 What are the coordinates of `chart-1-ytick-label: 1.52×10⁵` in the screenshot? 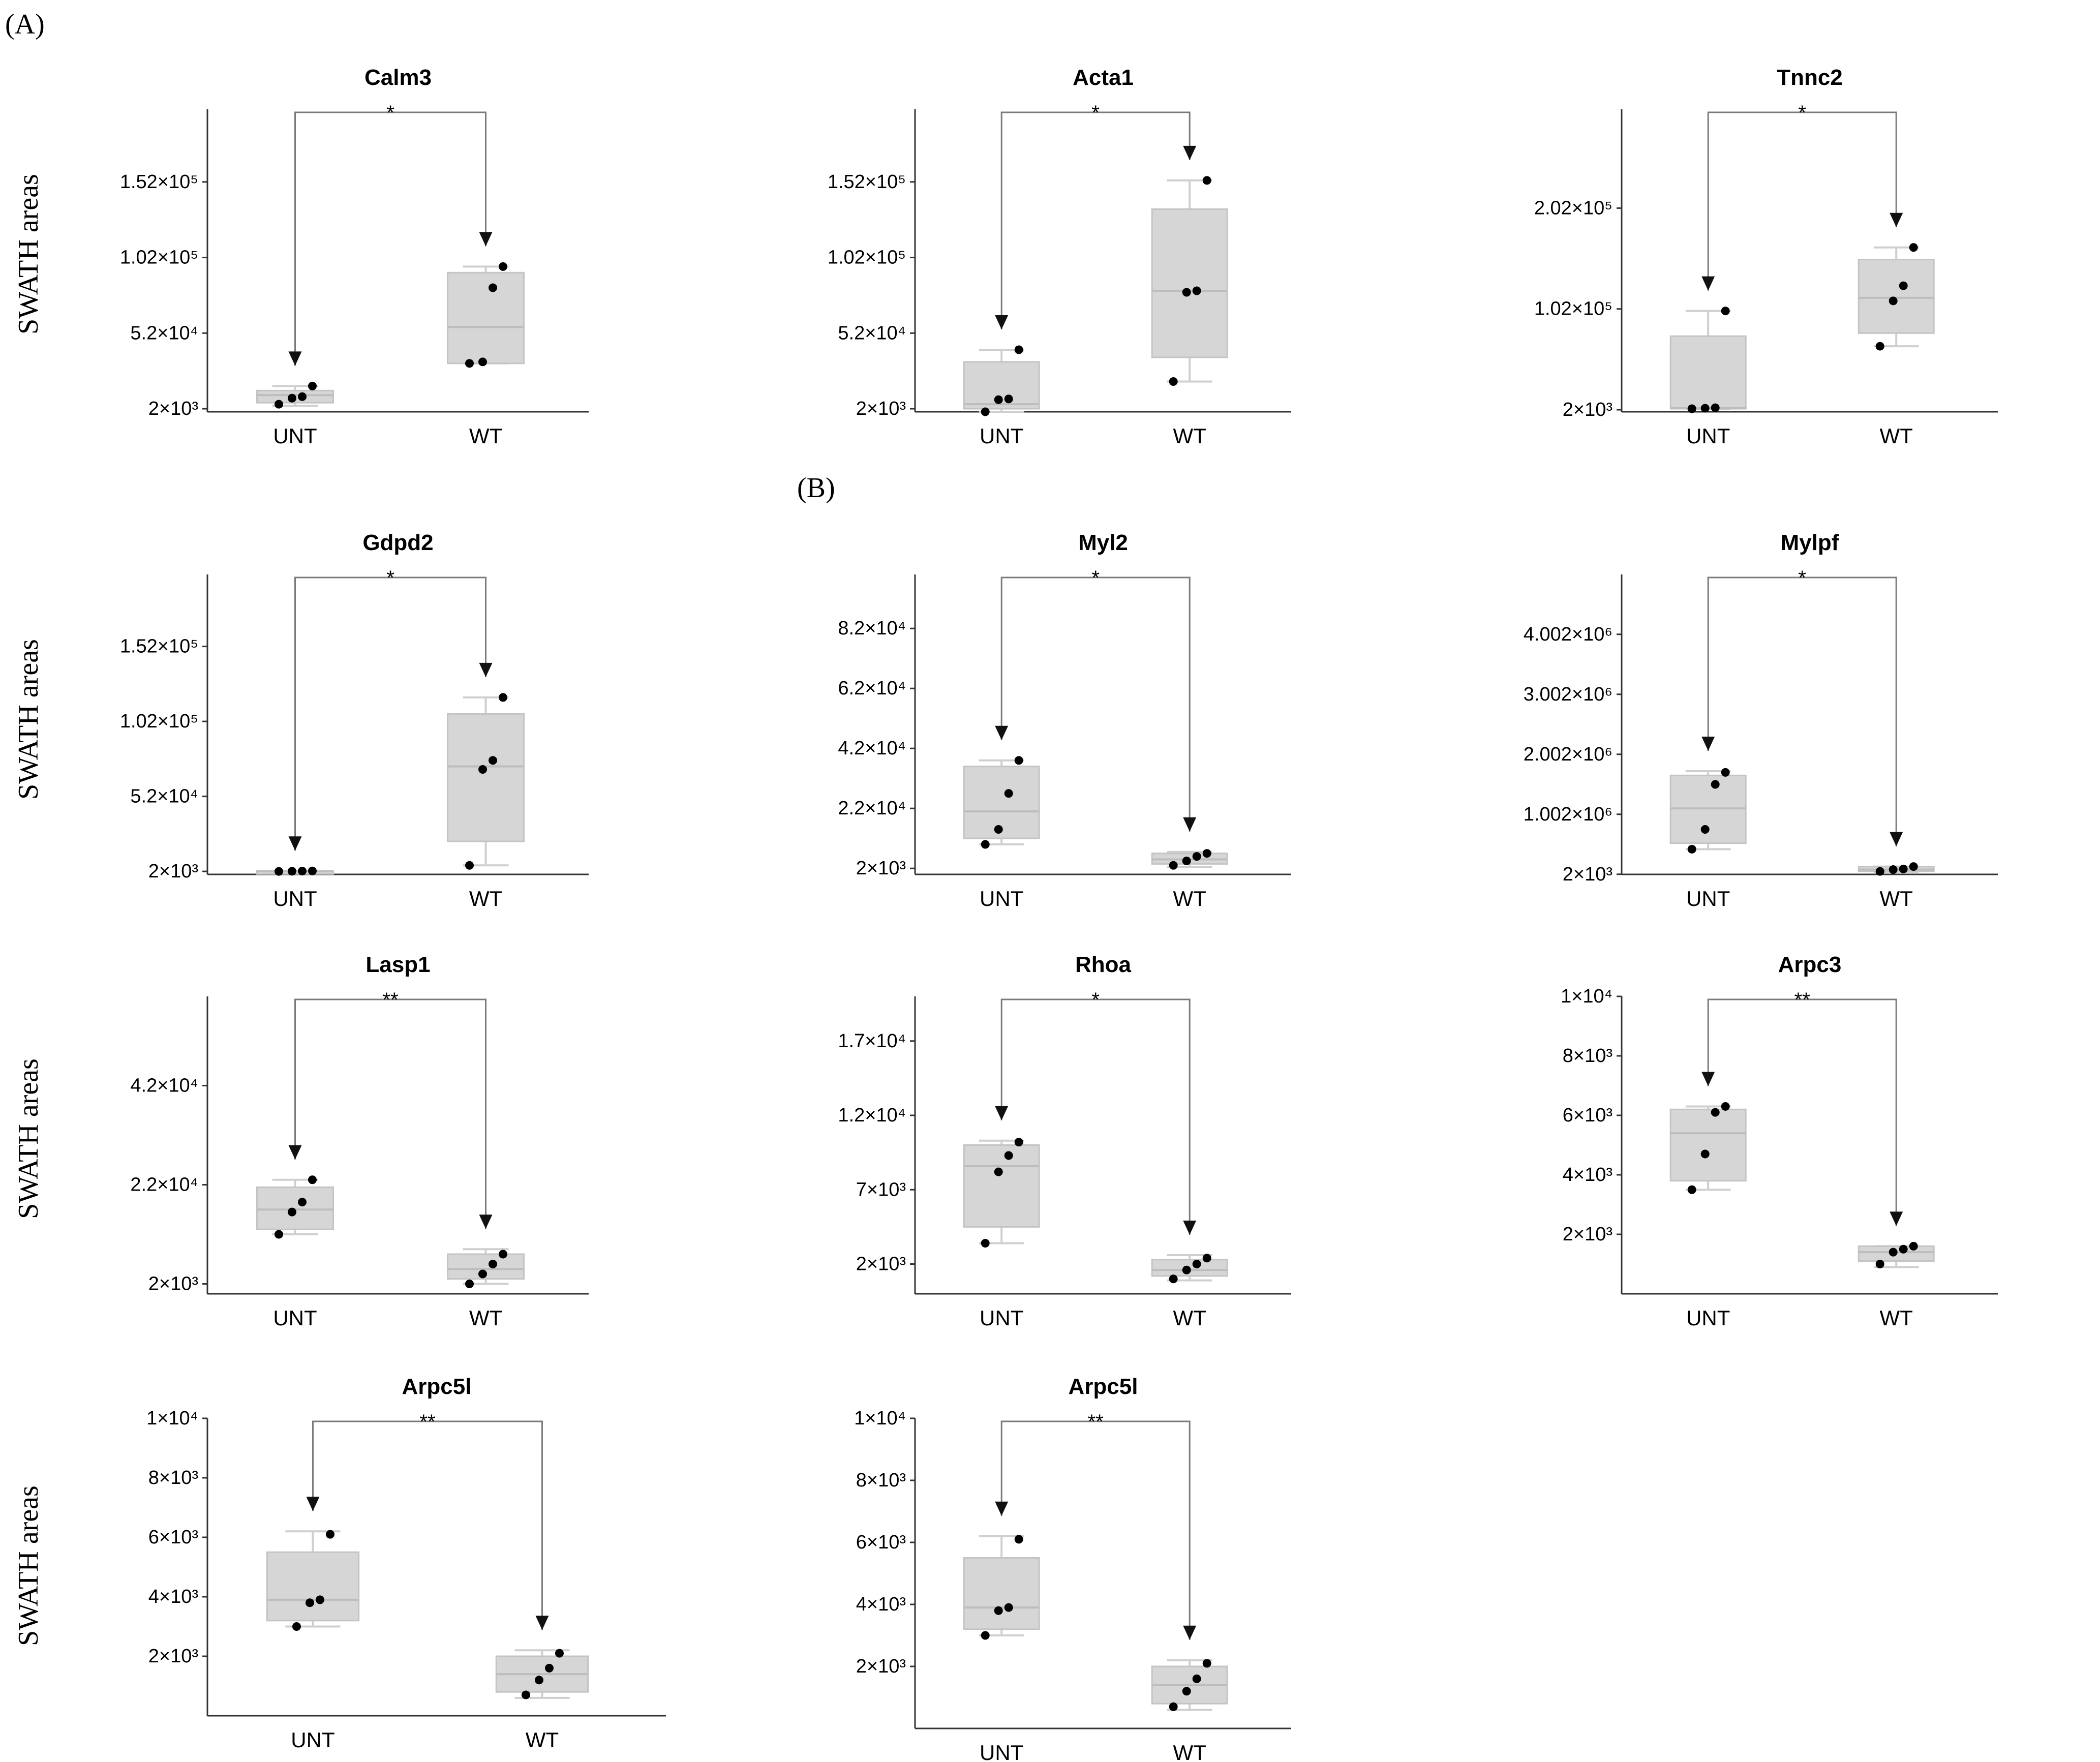 It's located at (159, 182).